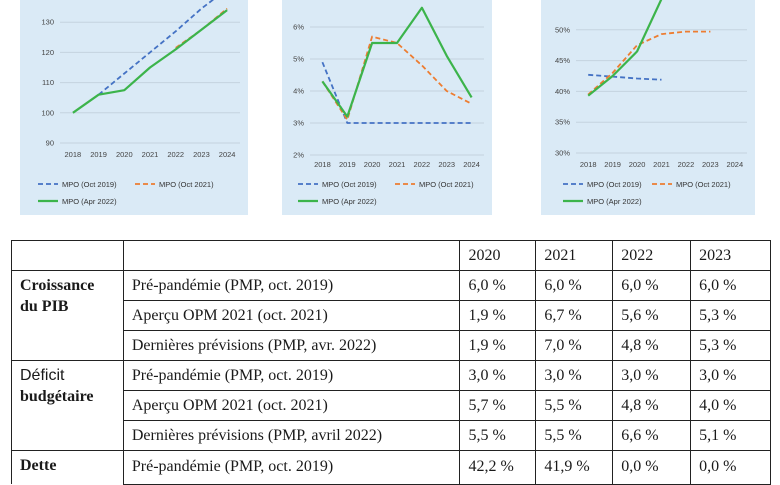 The width and height of the screenshot is (780, 485). I want to click on header-year: 2023, so click(730, 255).